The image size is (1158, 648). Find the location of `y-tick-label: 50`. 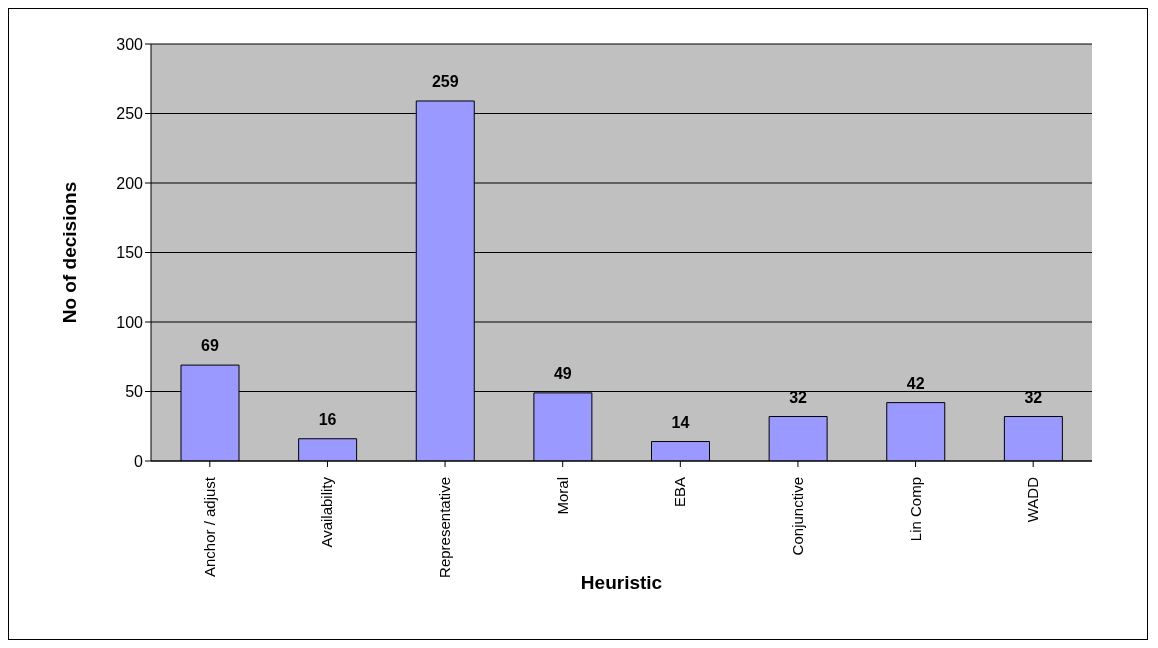

y-tick-label: 50 is located at coordinates (134, 392).